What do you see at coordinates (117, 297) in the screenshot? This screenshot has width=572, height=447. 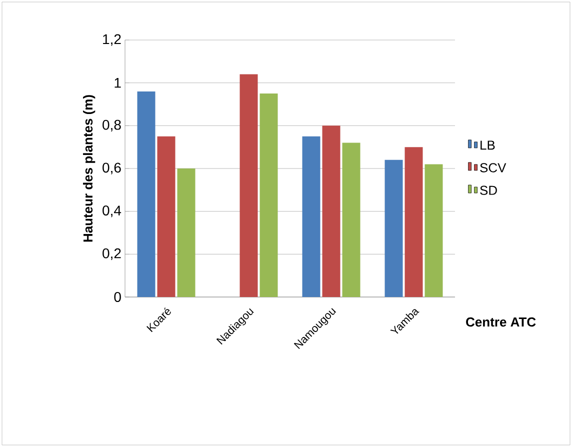 I see `y-tick-label: 0` at bounding box center [117, 297].